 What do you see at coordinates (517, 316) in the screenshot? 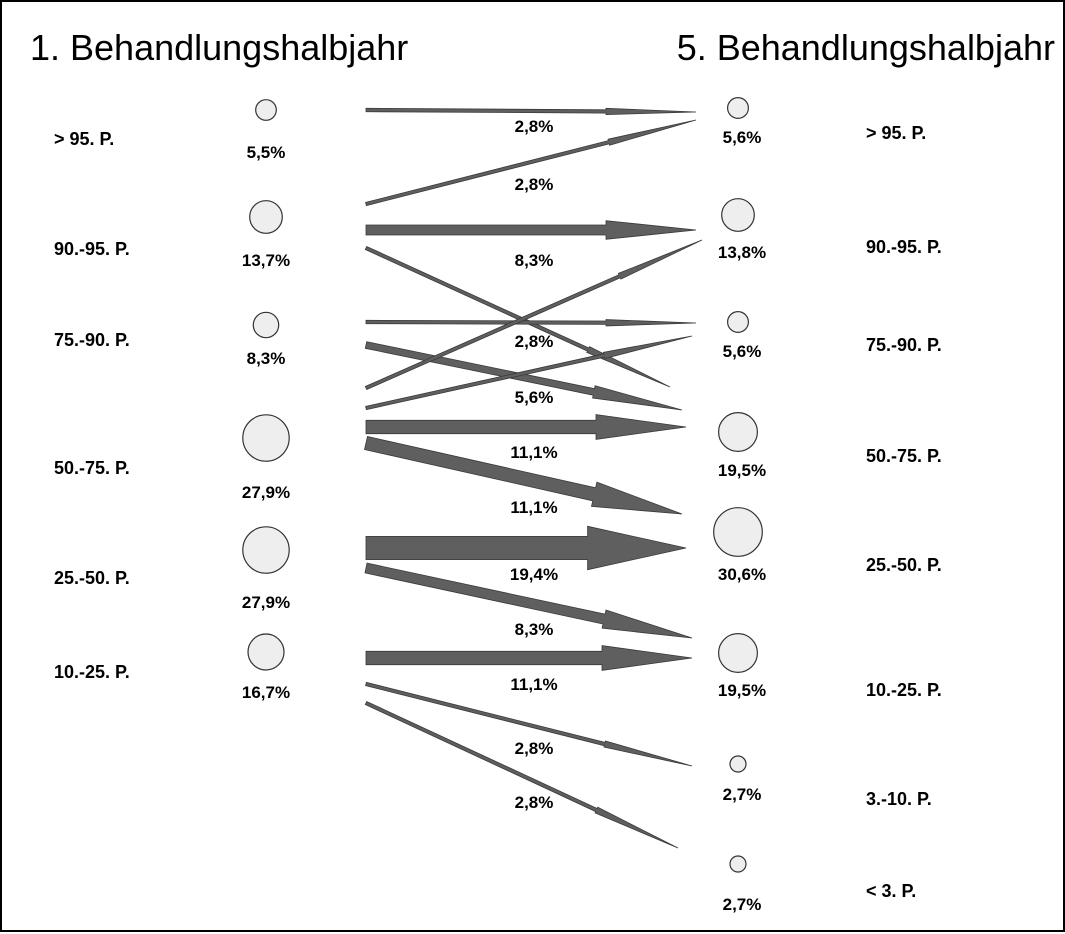
I see `flow-arrow-90-95-p-to-50-75-p` at bounding box center [517, 316].